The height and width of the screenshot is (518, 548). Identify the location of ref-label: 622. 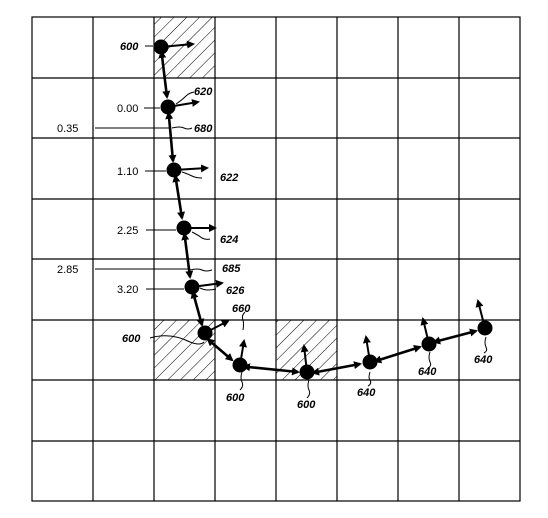
(229, 178).